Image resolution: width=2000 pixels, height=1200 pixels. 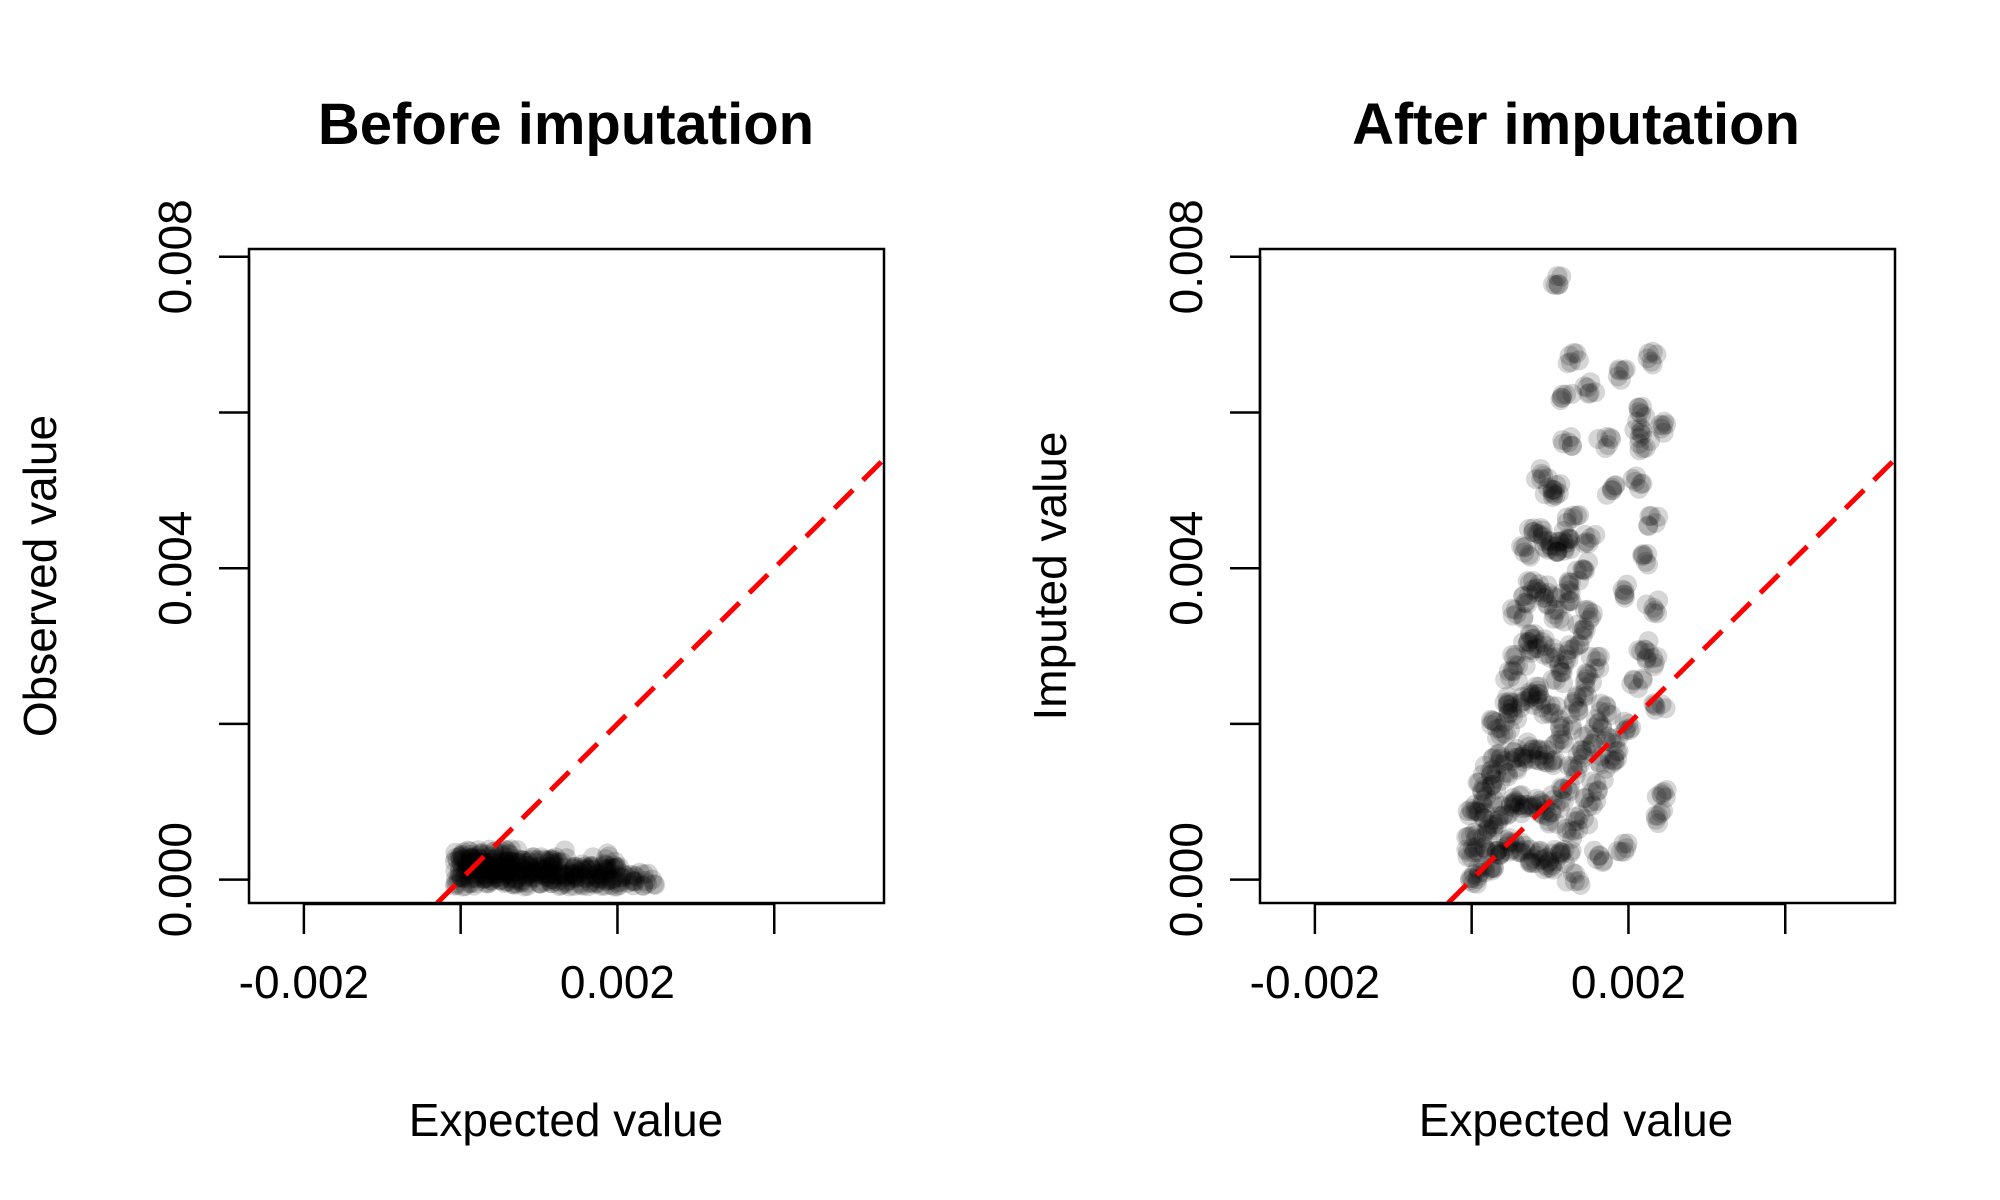 I want to click on x-tick-label: -0.002, so click(x=1315, y=982).